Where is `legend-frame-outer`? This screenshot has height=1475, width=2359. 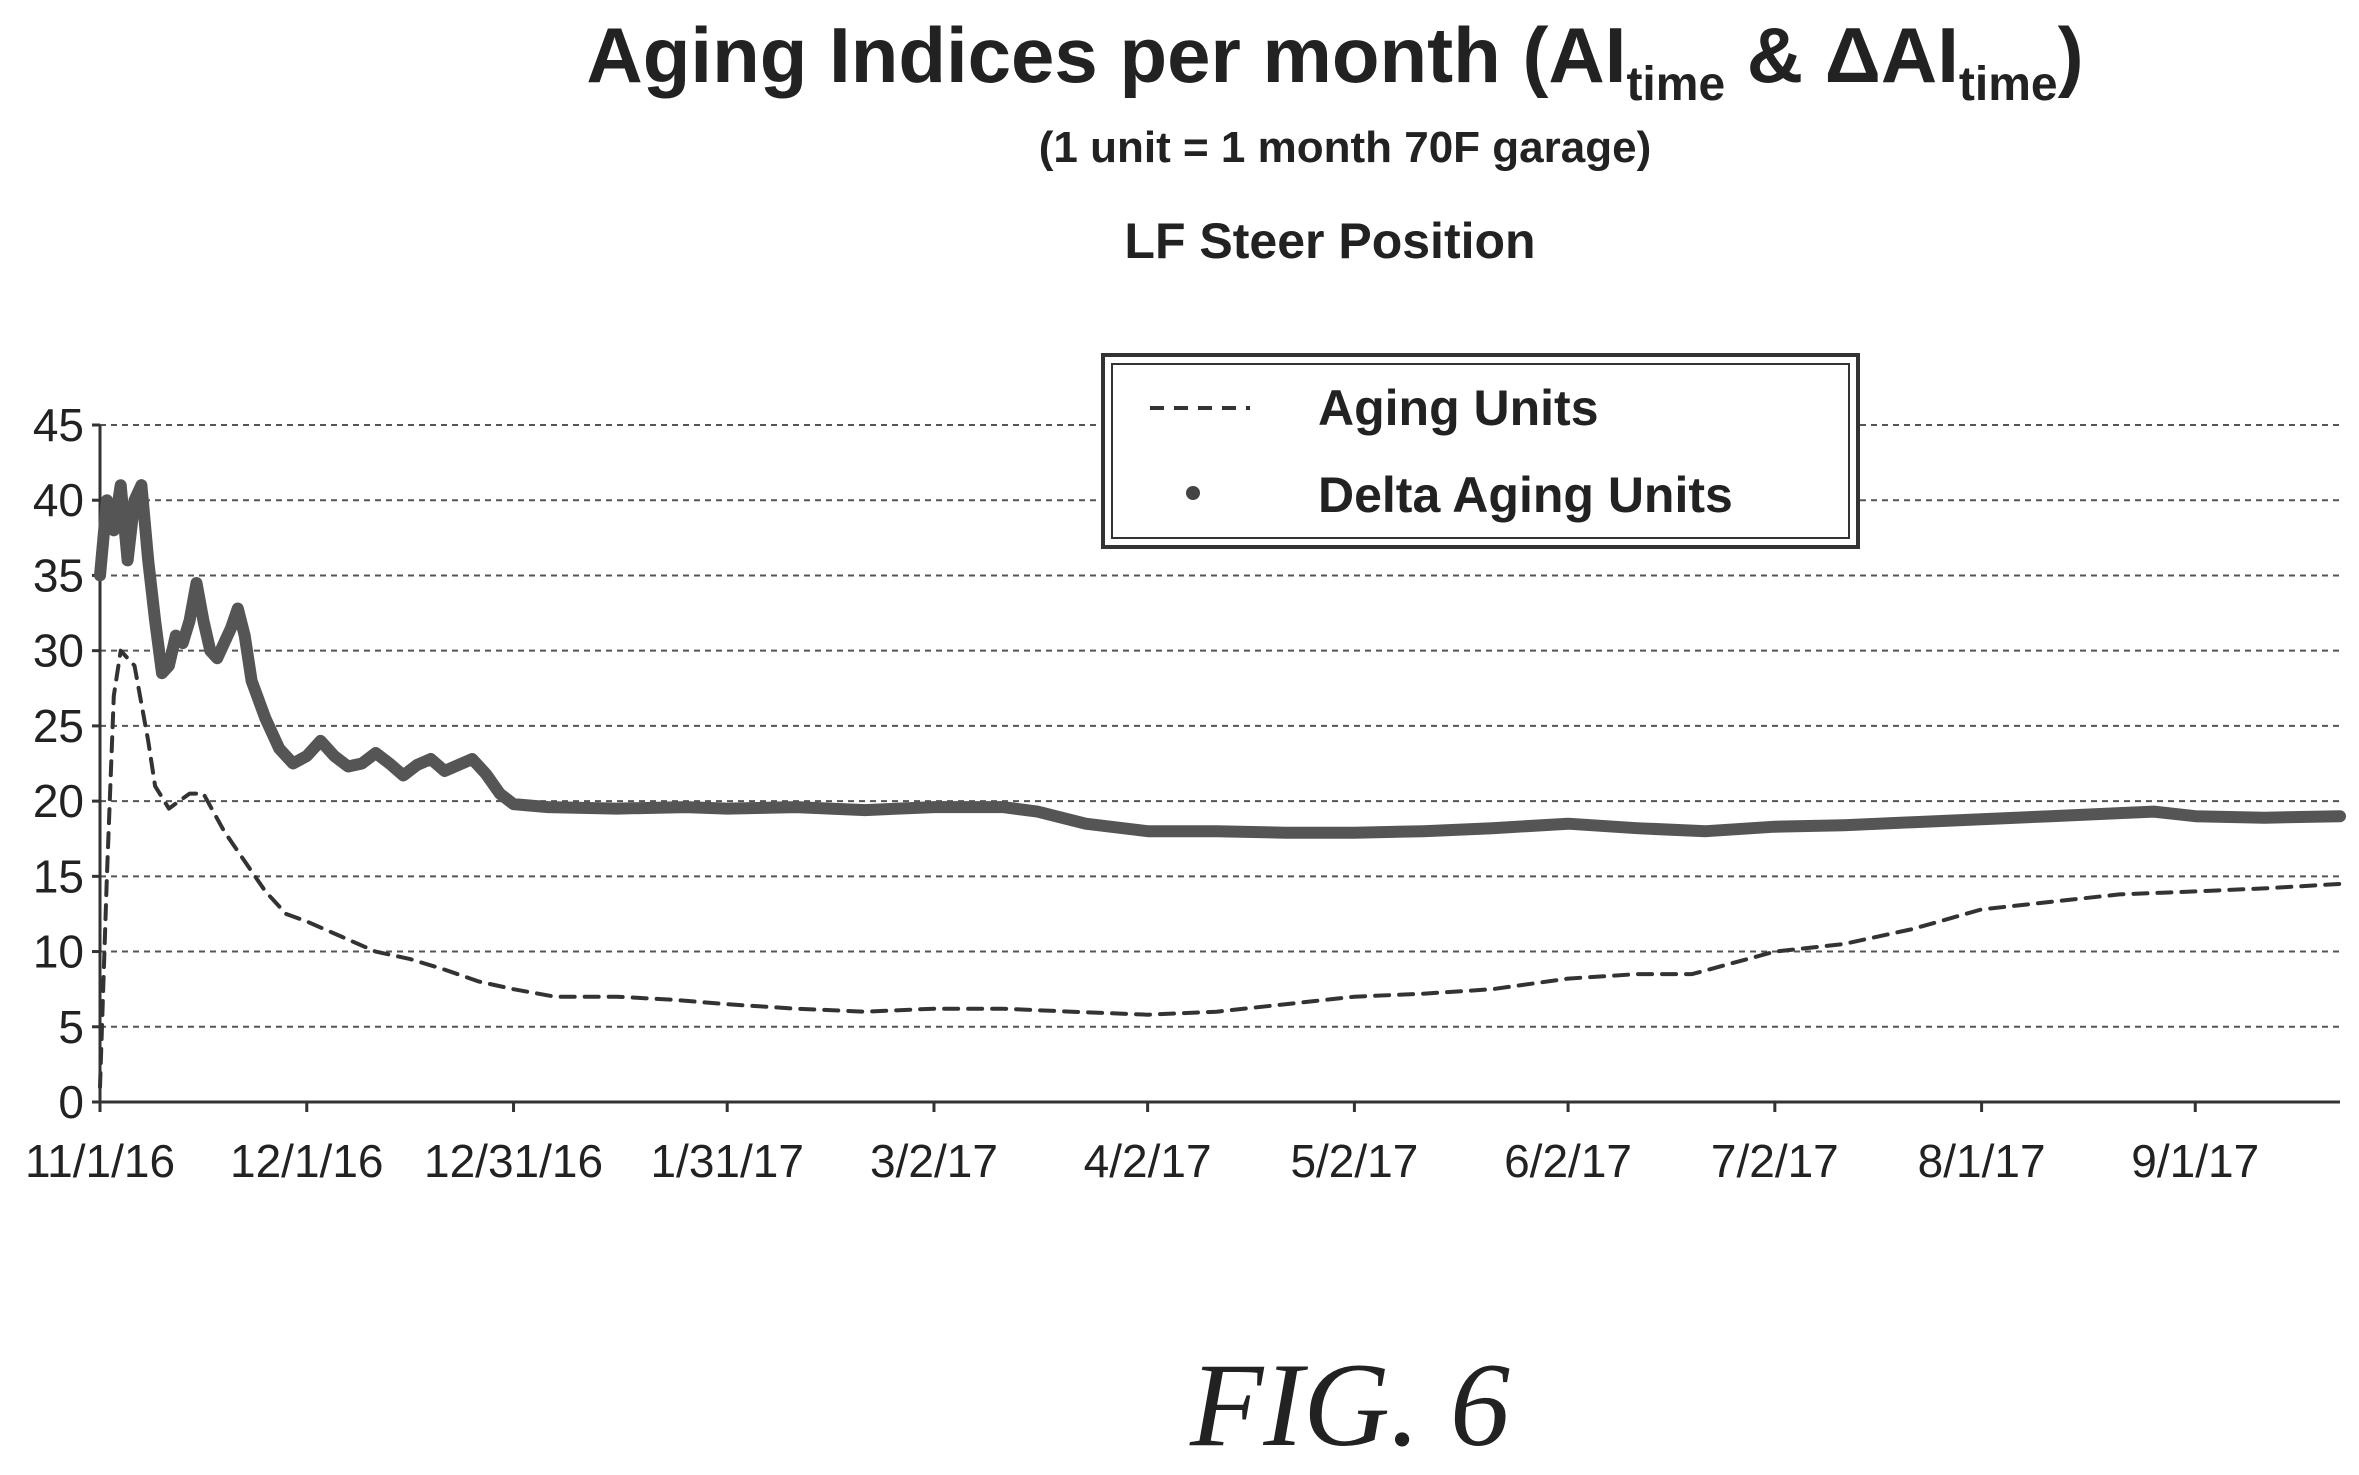
legend-frame-outer is located at coordinates (1480, 451).